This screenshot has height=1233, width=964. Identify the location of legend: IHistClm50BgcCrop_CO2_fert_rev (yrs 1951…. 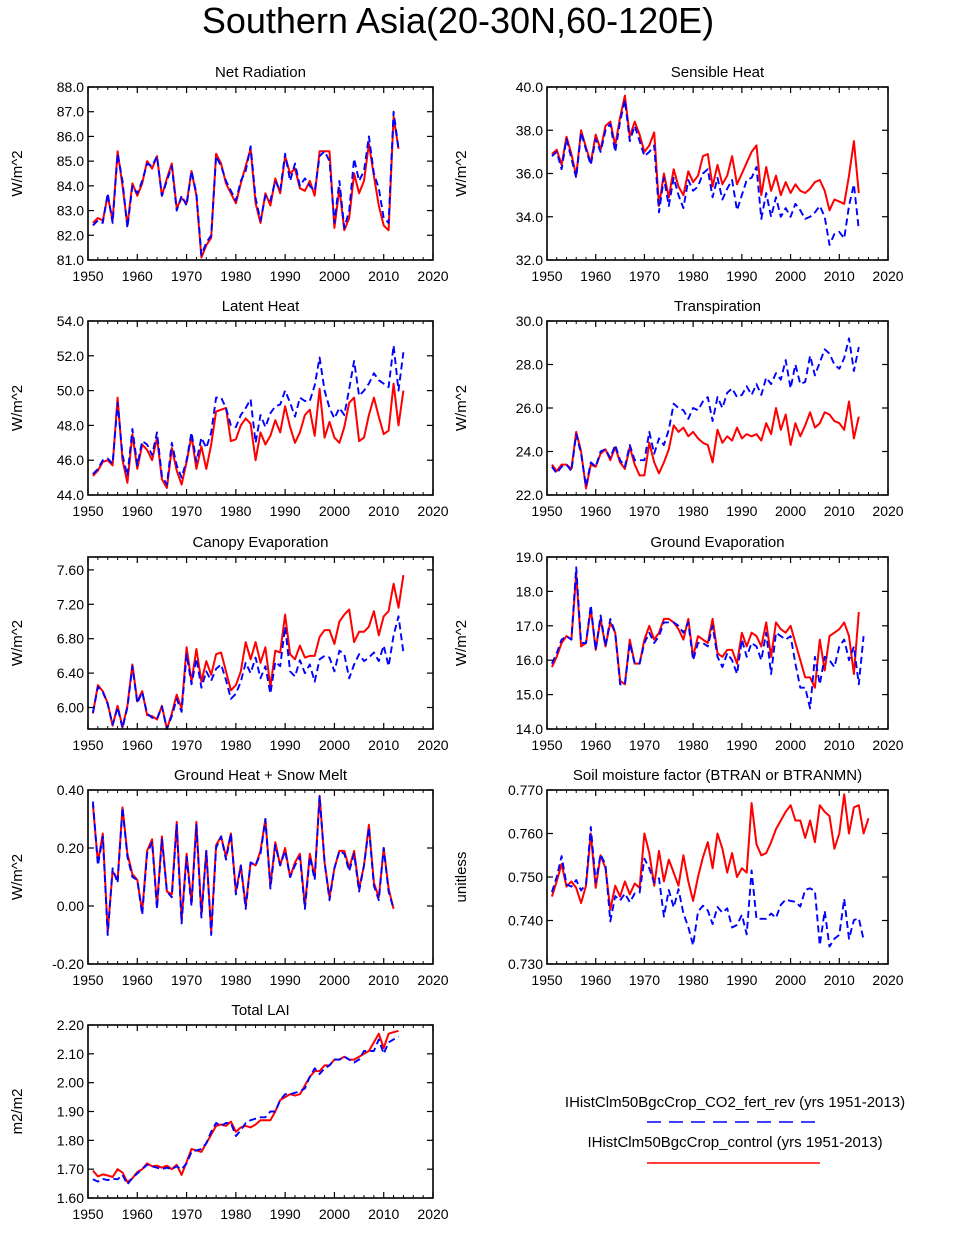
(735, 1129).